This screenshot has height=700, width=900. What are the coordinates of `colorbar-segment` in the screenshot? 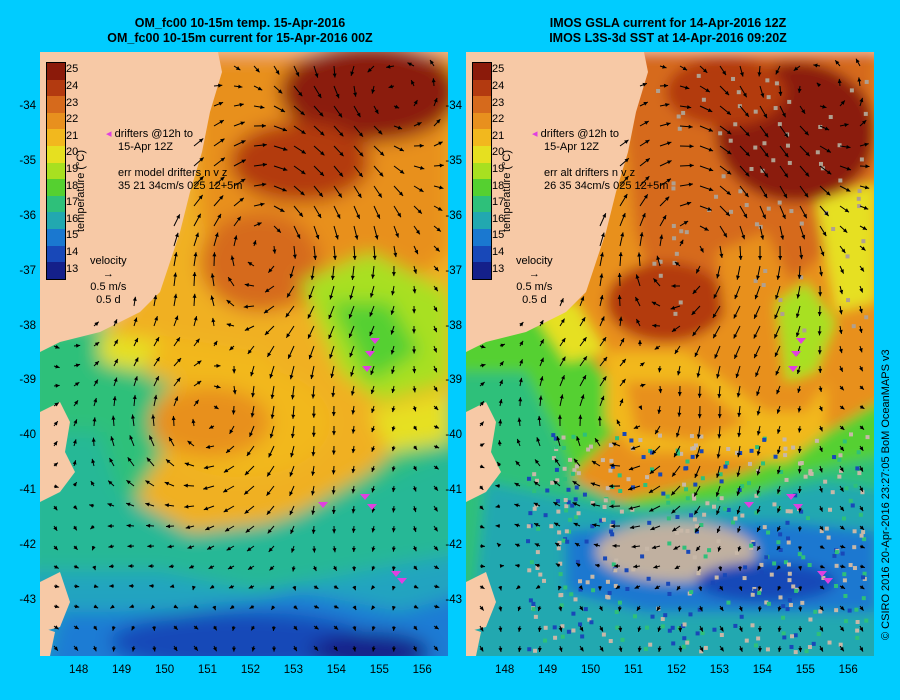 It's located at (56, 187).